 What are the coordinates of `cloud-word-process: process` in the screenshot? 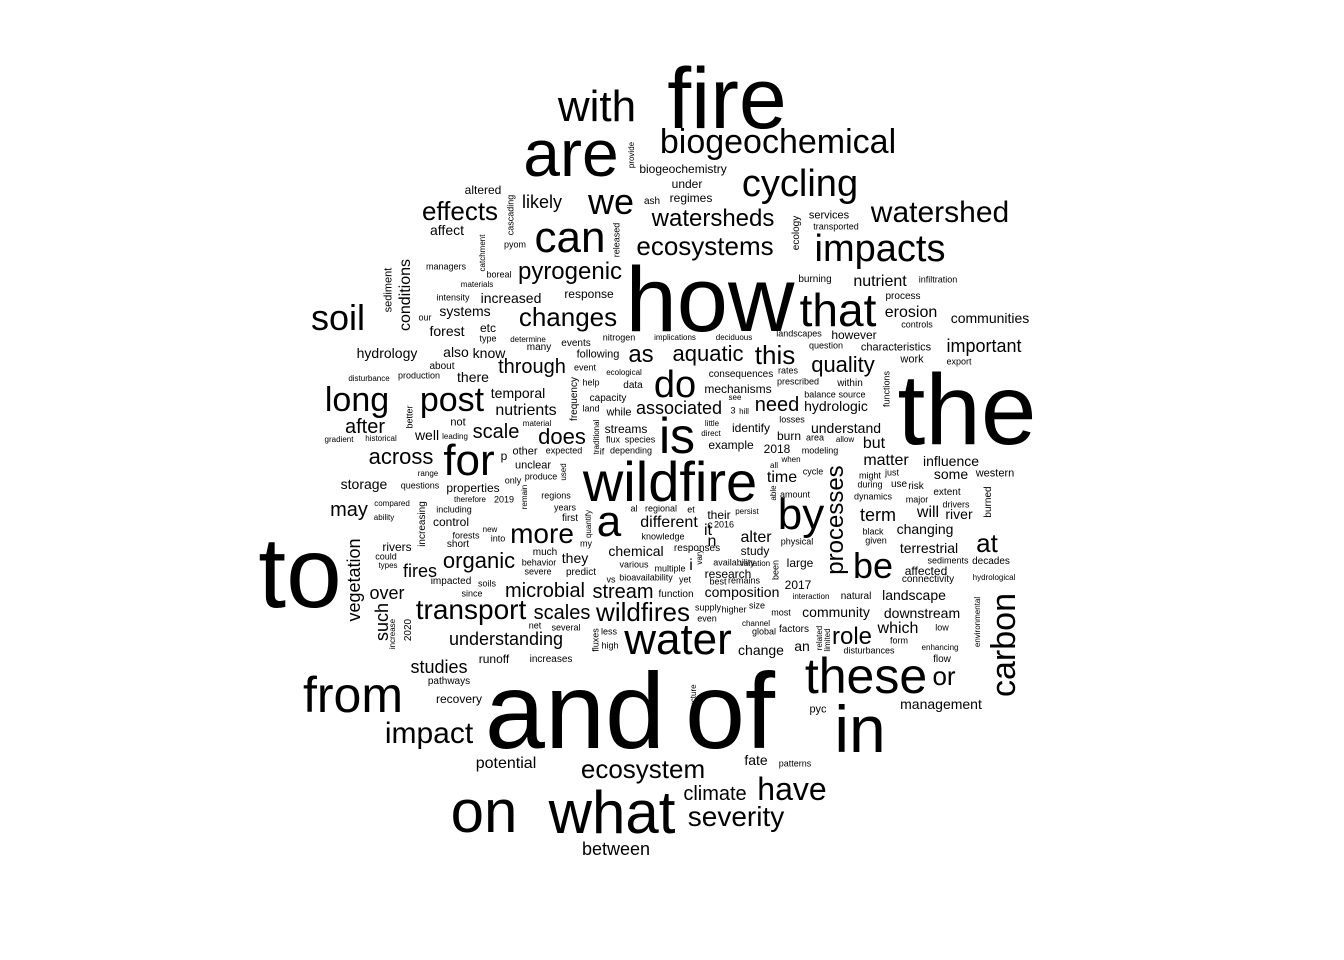 It's located at (903, 296).